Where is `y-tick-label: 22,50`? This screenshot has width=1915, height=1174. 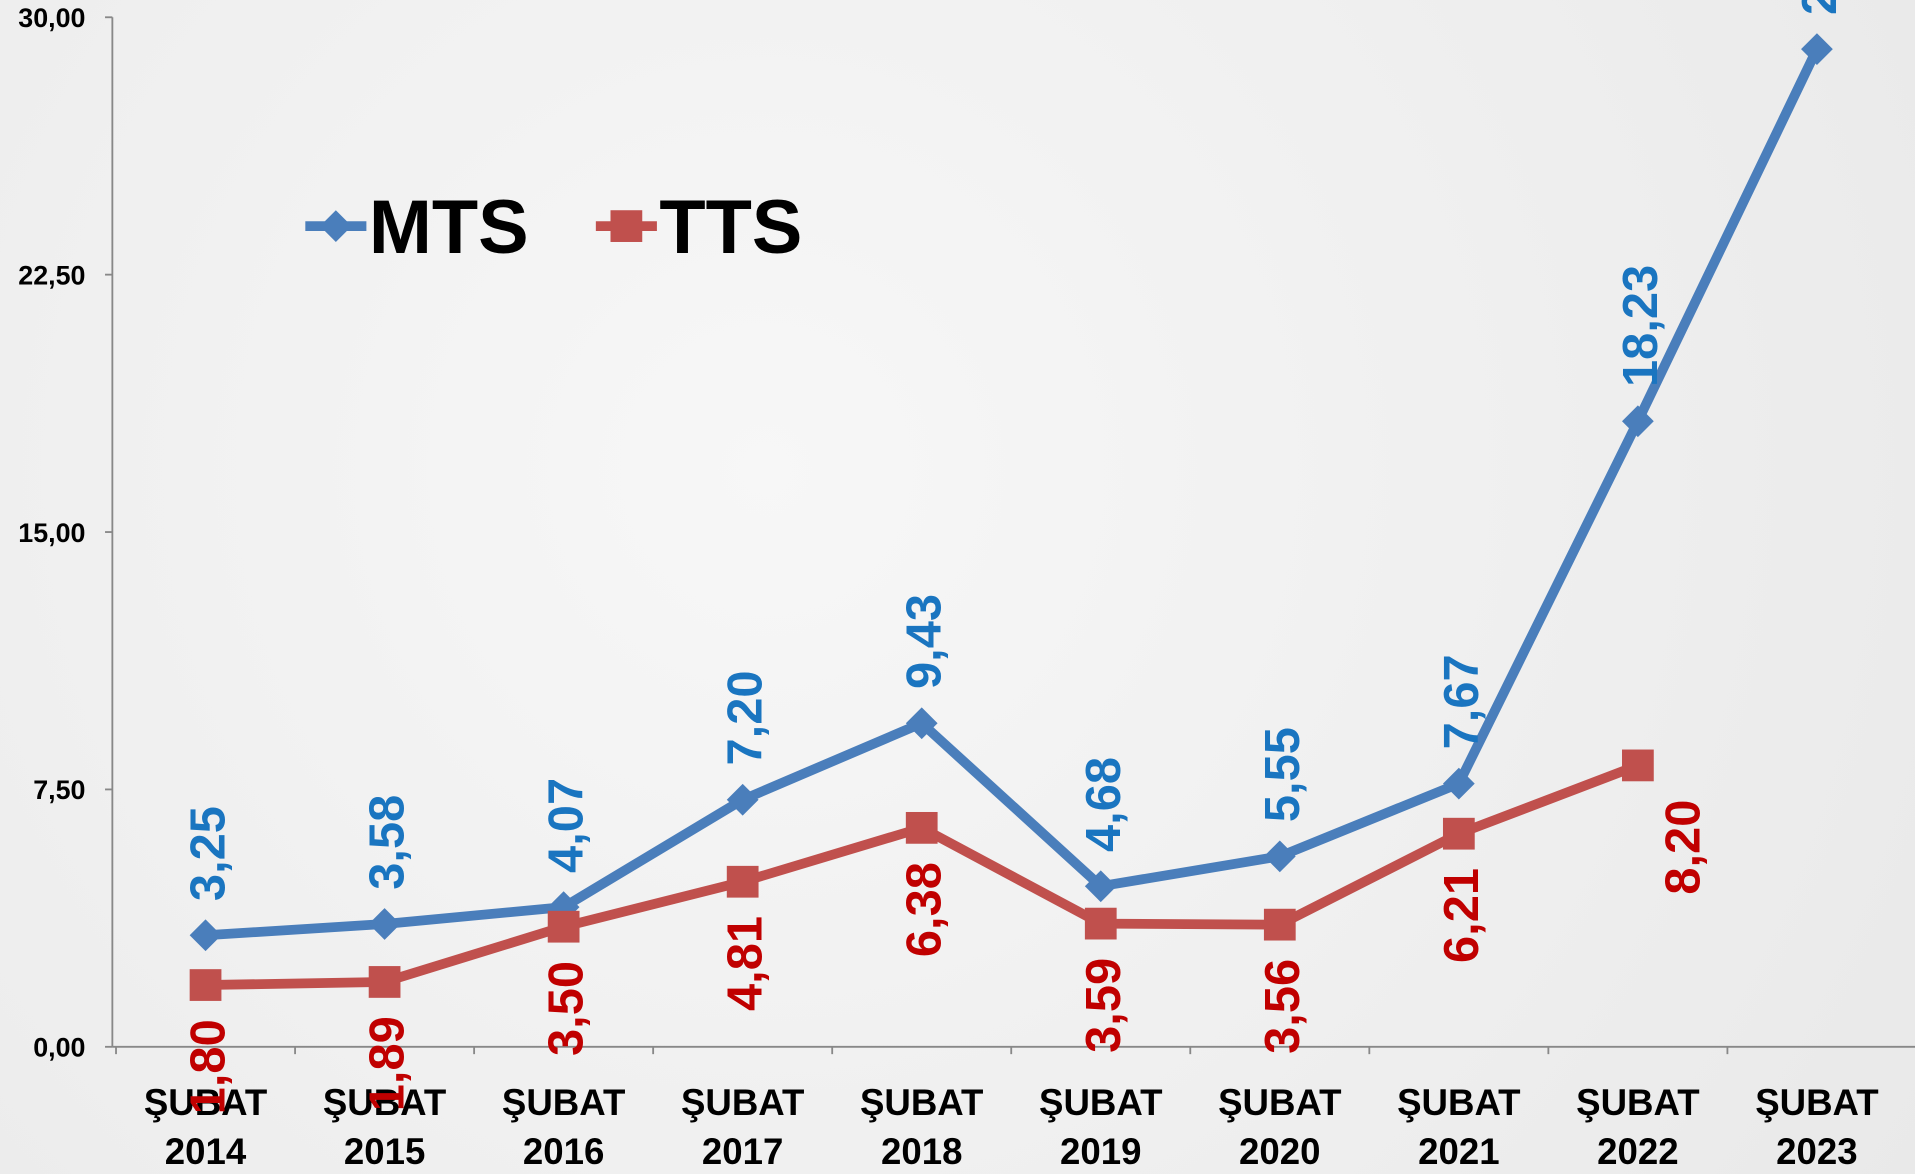 y-tick-label: 22,50 is located at coordinates (51, 275).